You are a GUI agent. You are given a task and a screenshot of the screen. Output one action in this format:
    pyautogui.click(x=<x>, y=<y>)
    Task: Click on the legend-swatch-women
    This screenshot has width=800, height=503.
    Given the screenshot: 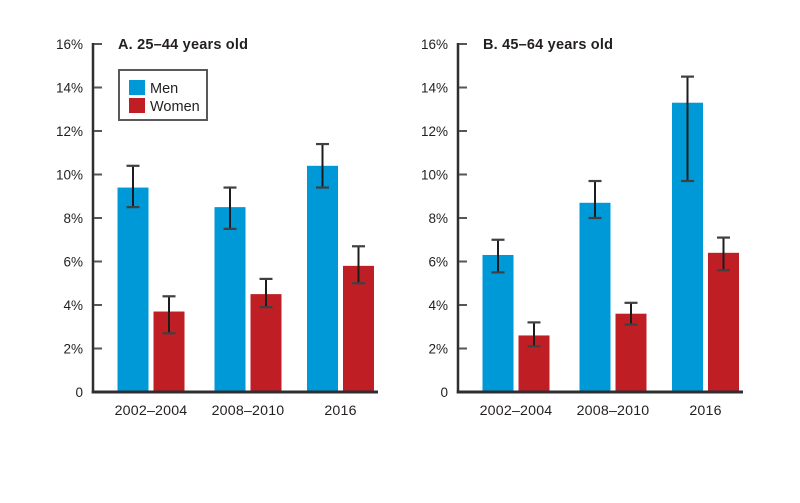 What is the action you would take?
    pyautogui.click(x=137, y=105)
    